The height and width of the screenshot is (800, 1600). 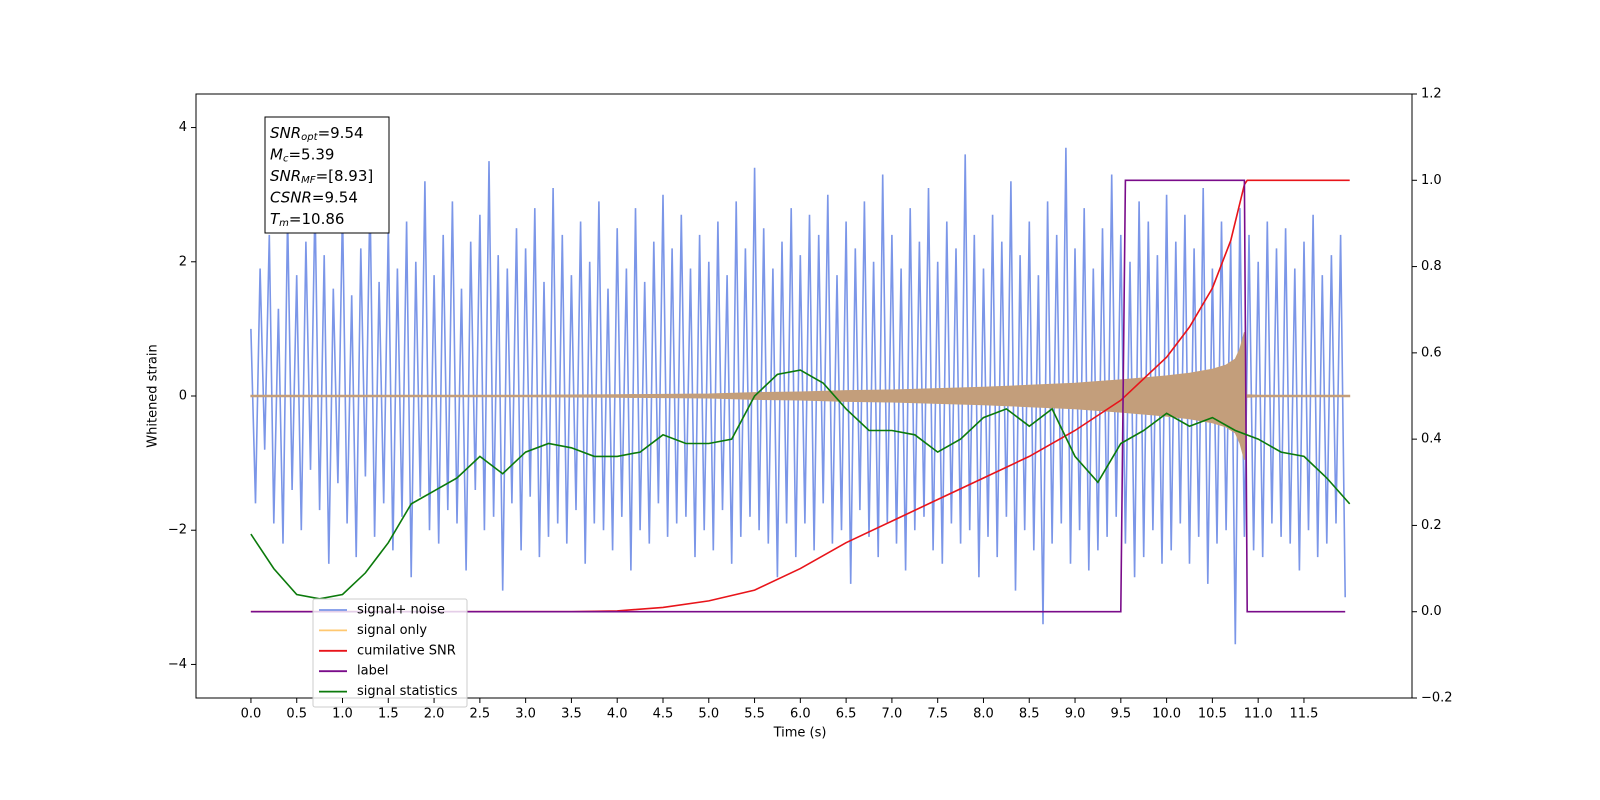 I want to click on annotation-value: =[8.93], so click(x=345, y=176).